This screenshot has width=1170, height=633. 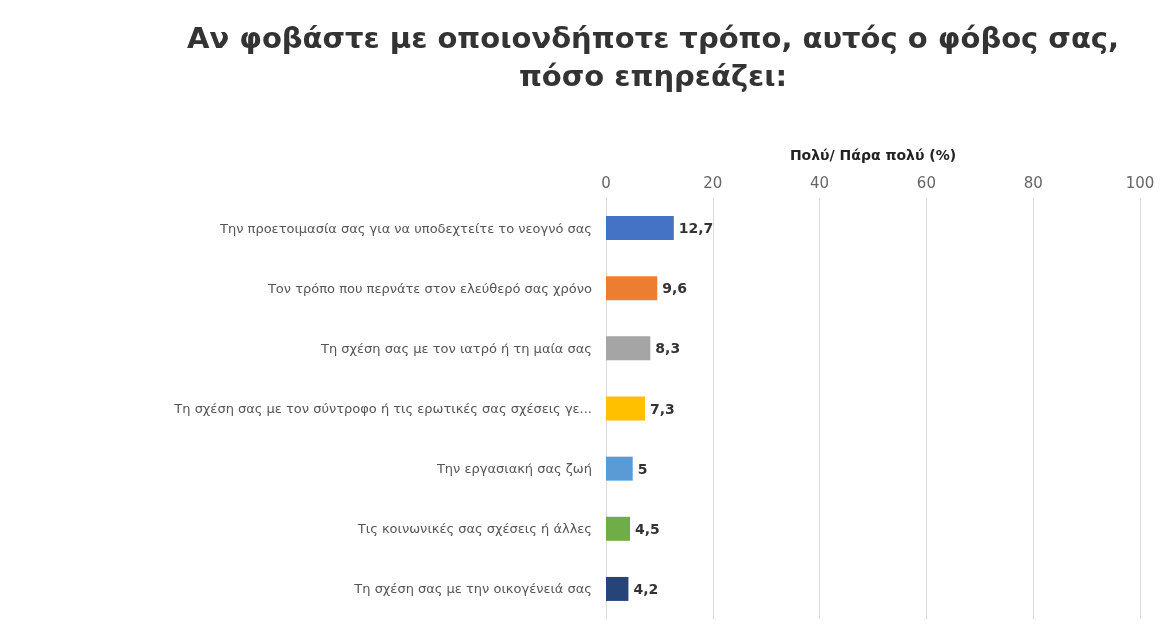 I want to click on y-tick-label: Την προετοιμασία σας για να υποδεχτείτε το νεογνό σας, so click(x=405, y=228).